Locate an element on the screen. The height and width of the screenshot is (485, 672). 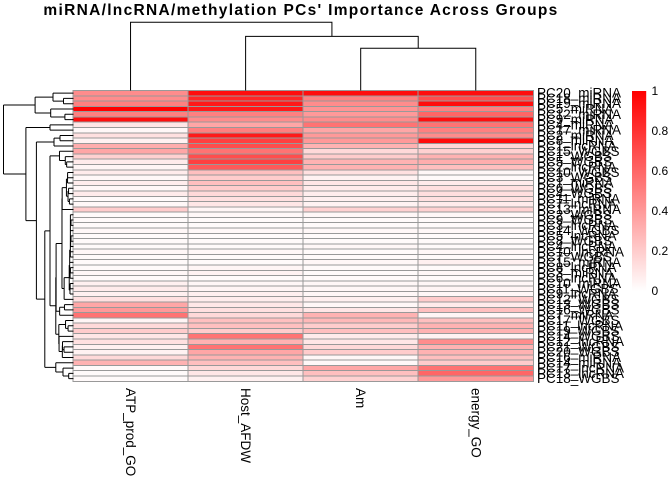
svg-text: PC3_WGBS is located at coordinates (574, 177).